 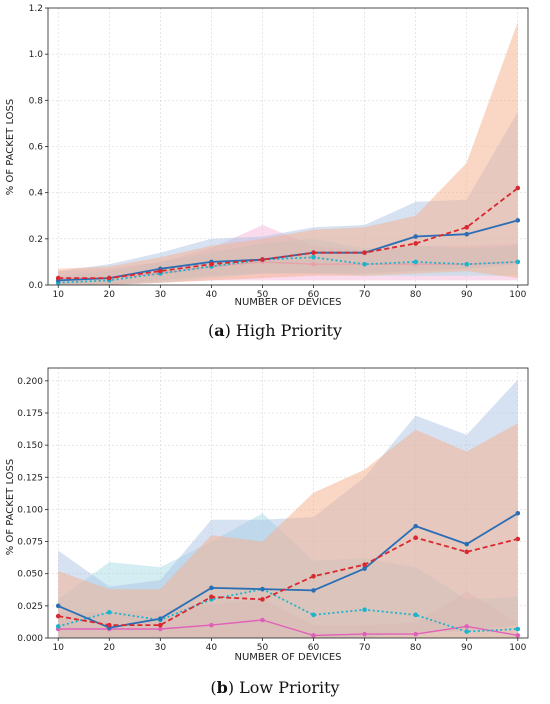 I want to click on y-tick-label-a-3: 0.6, so click(x=36, y=148).